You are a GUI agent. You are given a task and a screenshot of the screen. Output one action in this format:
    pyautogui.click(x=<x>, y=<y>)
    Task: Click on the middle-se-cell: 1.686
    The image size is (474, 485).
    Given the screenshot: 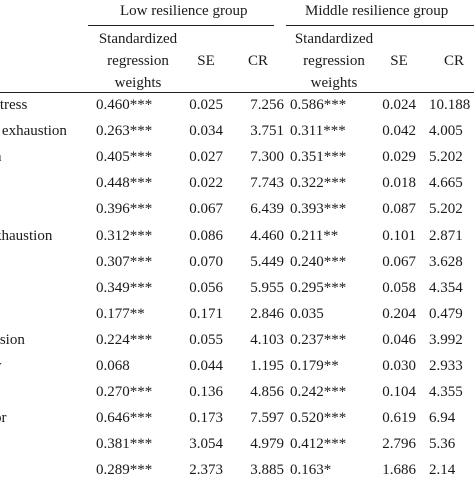 What is the action you would take?
    pyautogui.click(x=399, y=470)
    